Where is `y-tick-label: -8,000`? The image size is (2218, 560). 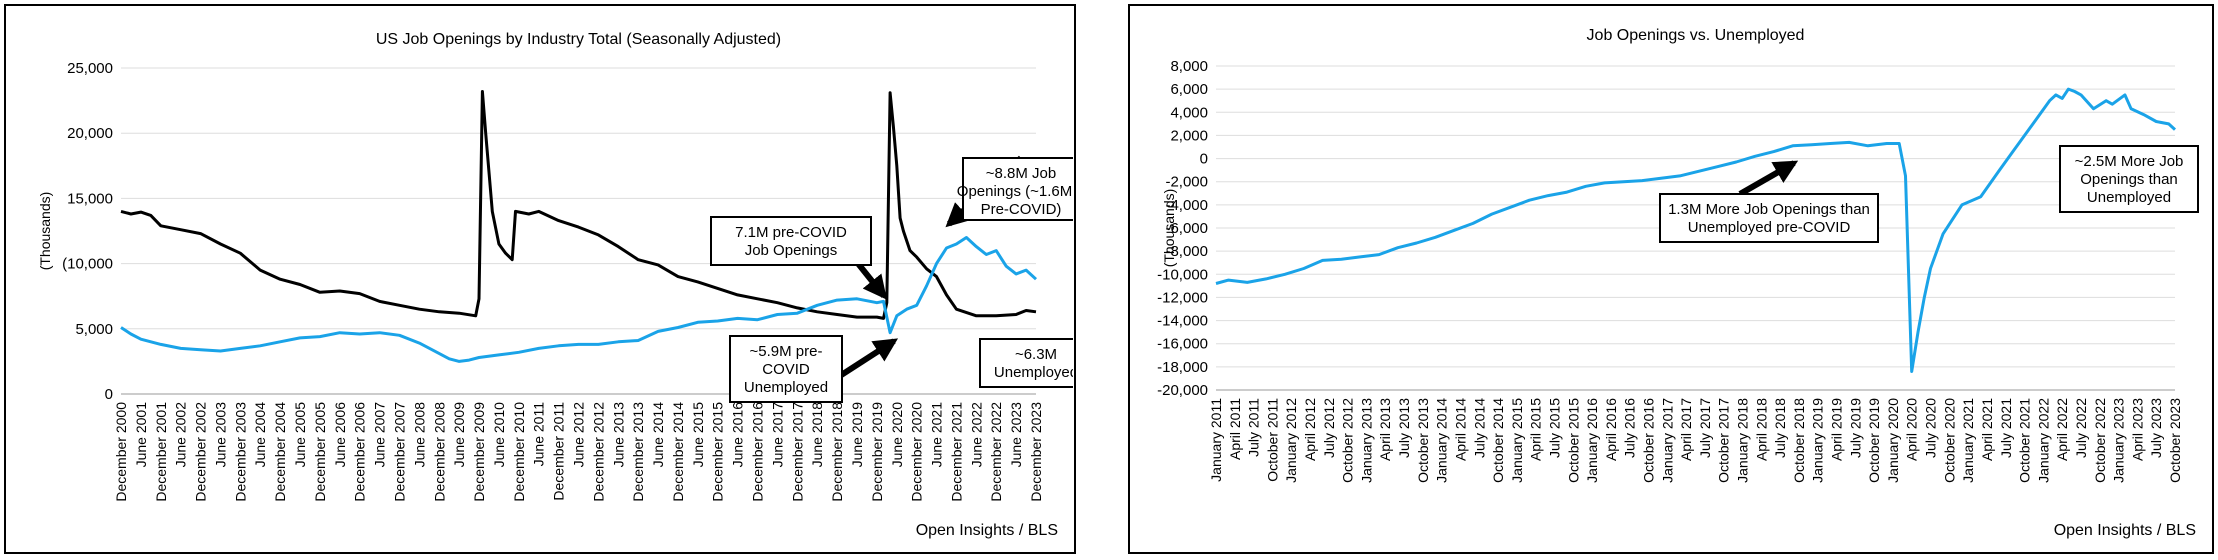
y-tick-label: -8,000 is located at coordinates (1186, 251).